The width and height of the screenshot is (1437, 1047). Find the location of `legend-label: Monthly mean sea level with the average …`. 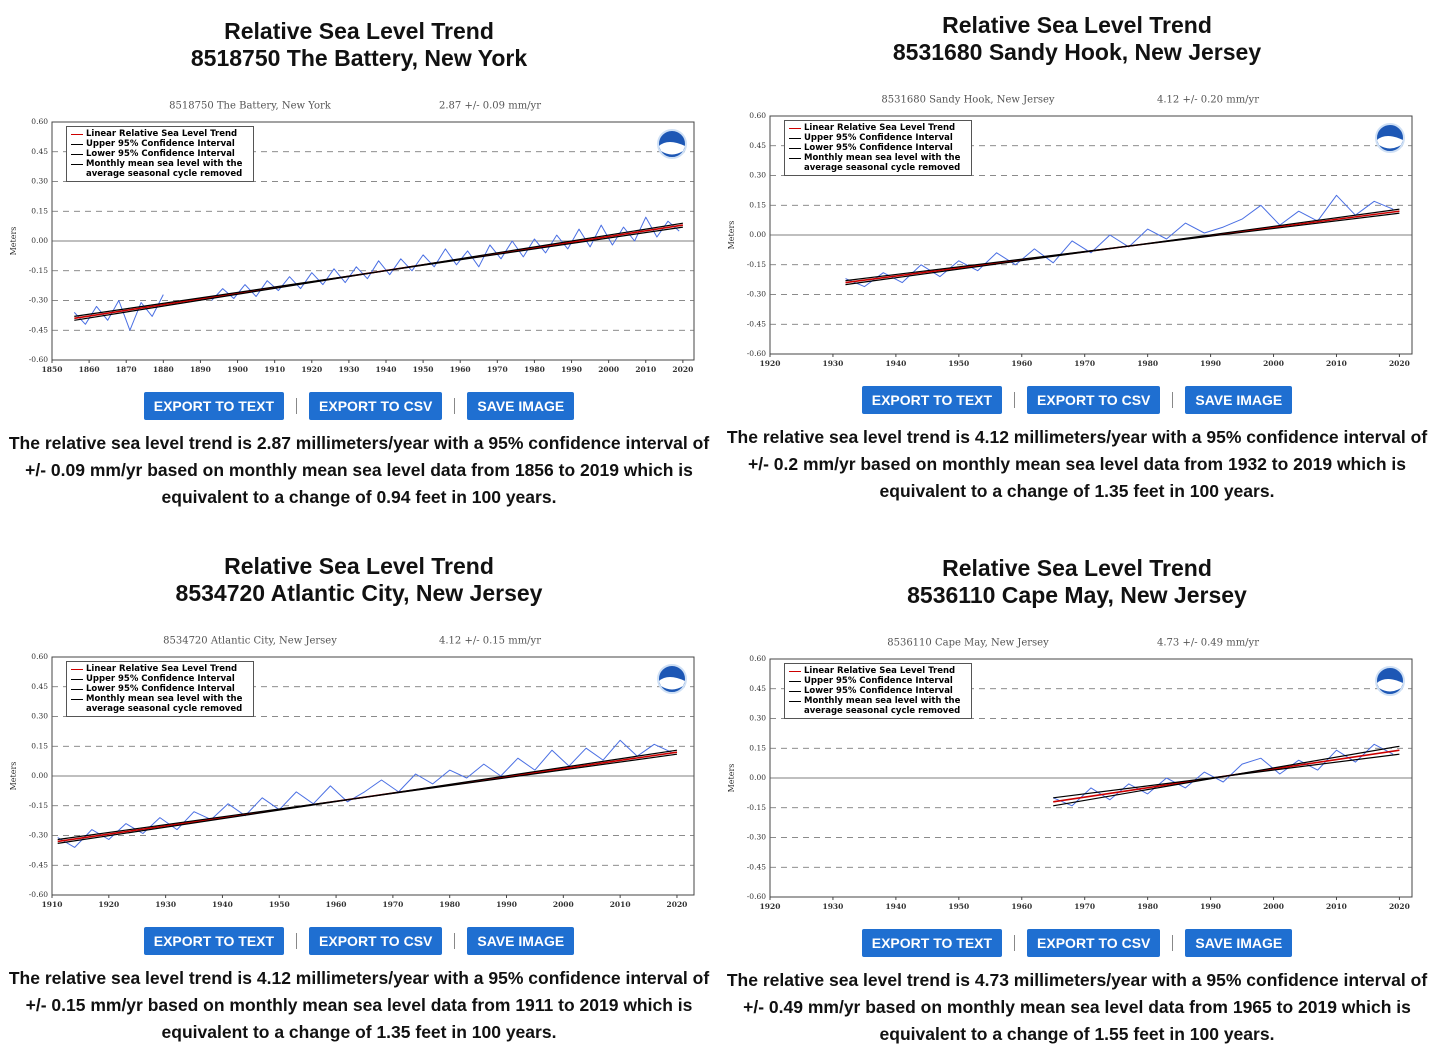

legend-label: Monthly mean sea level with the average … is located at coordinates (882, 163).